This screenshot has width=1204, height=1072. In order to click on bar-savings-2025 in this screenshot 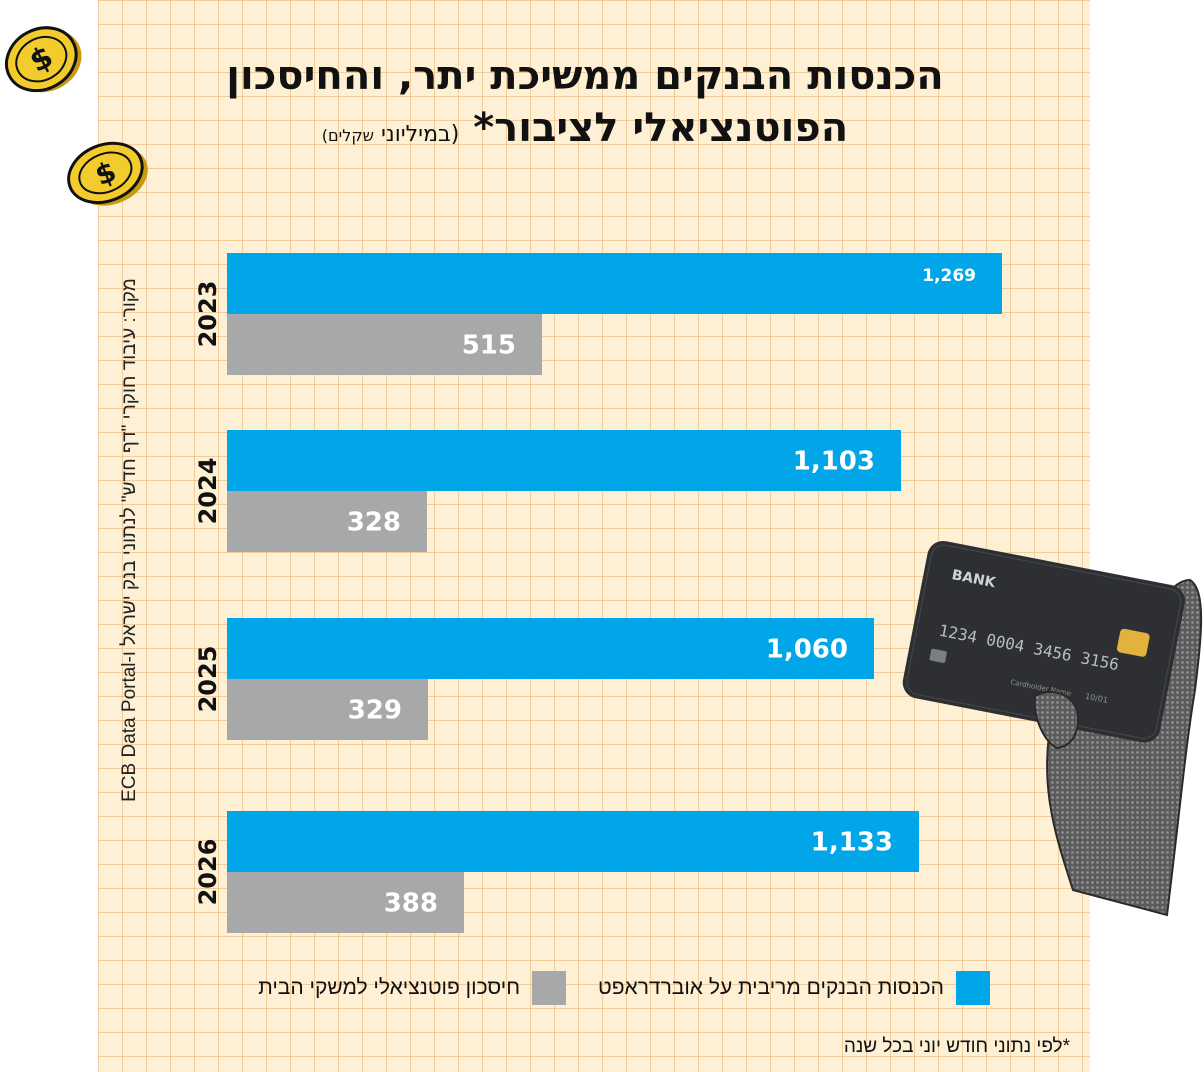, I will do `click(327, 709)`.